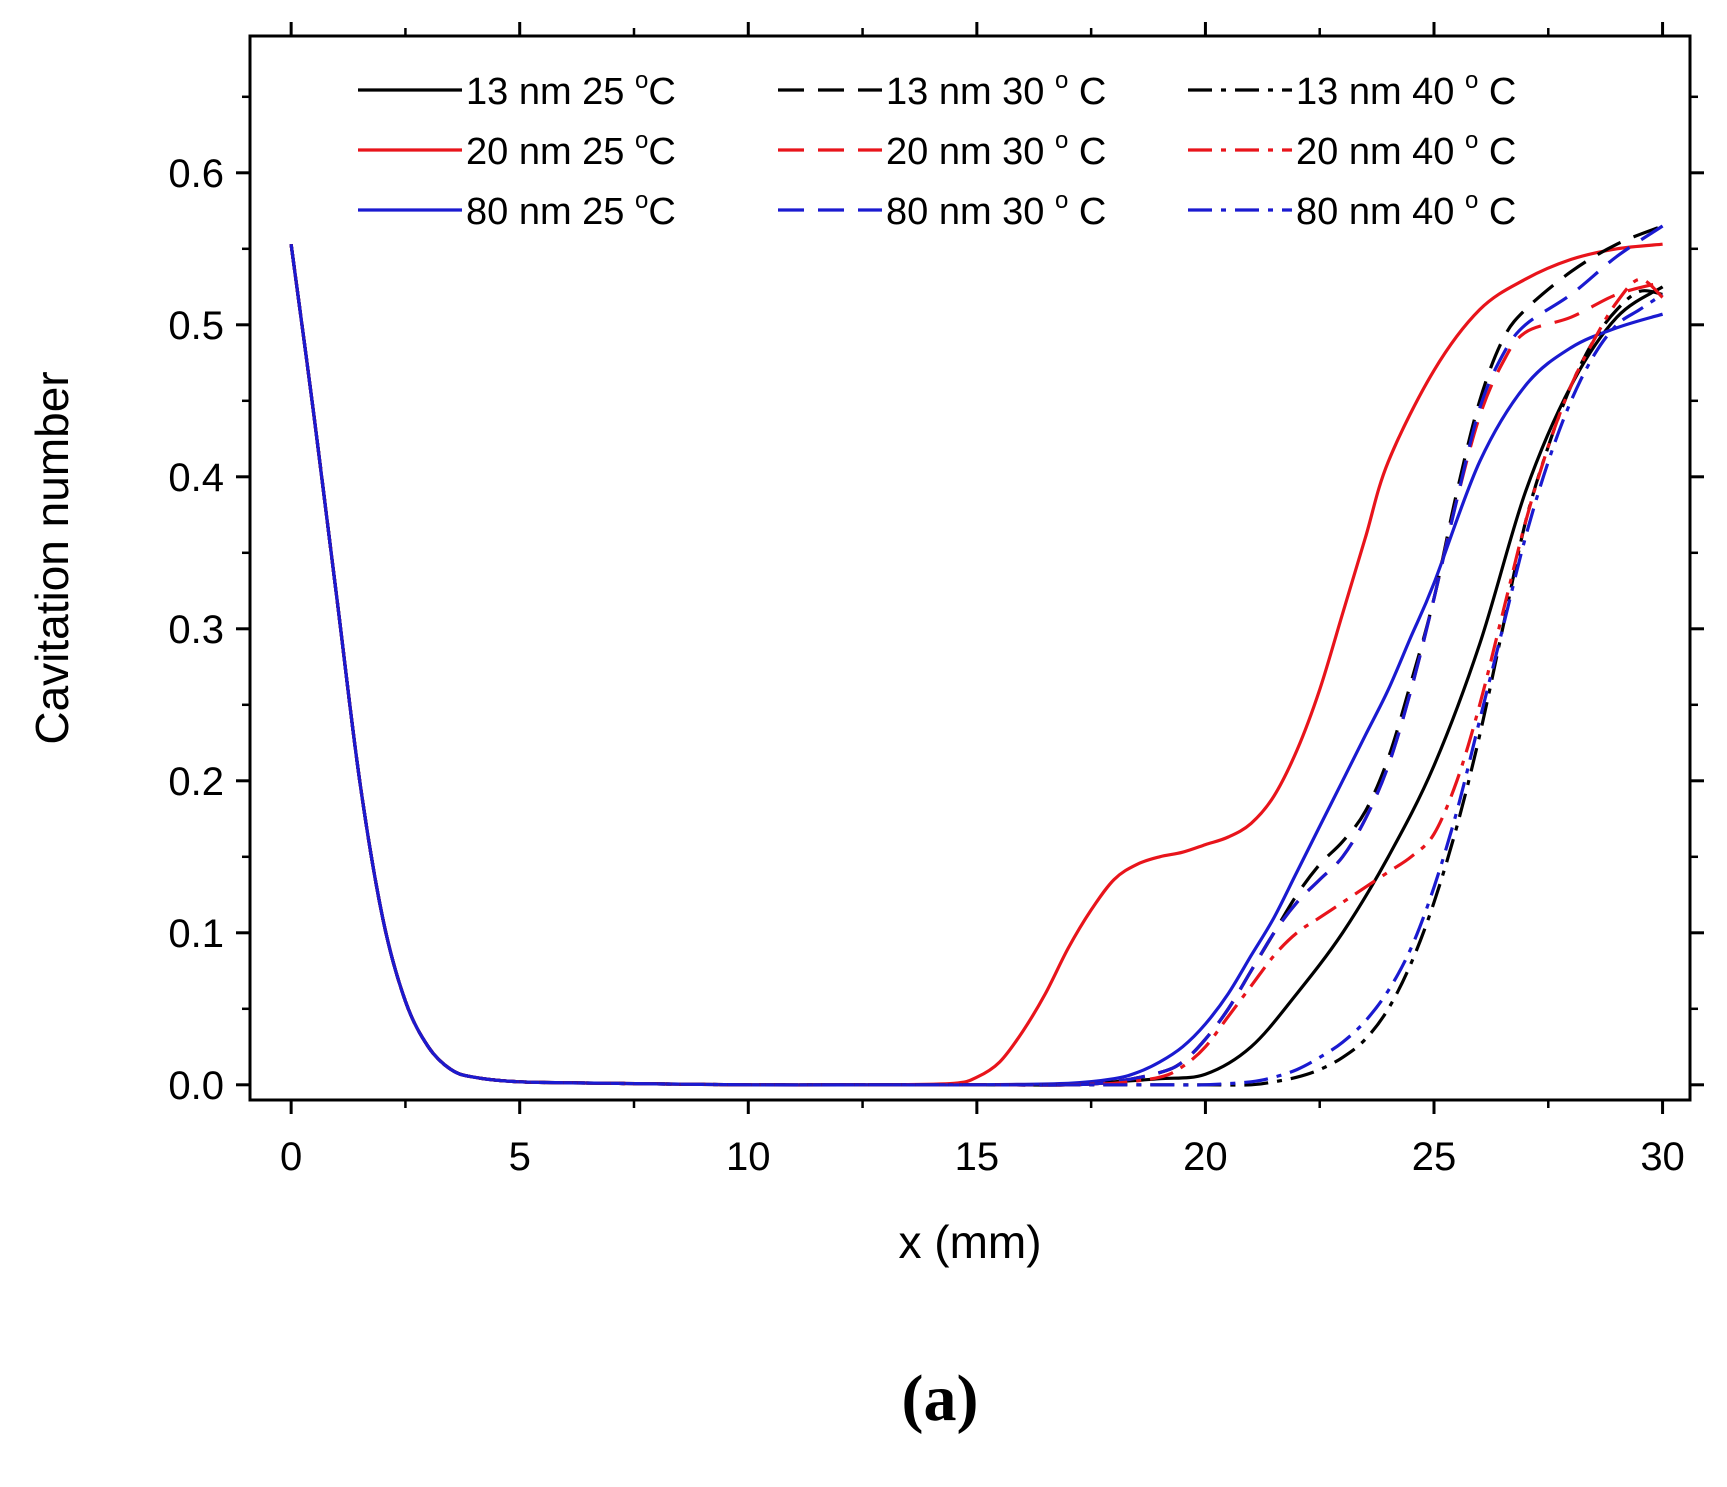 The height and width of the screenshot is (1487, 1727). Describe the element at coordinates (196, 934) in the screenshot. I see `y-tick-label: 0.1` at that location.